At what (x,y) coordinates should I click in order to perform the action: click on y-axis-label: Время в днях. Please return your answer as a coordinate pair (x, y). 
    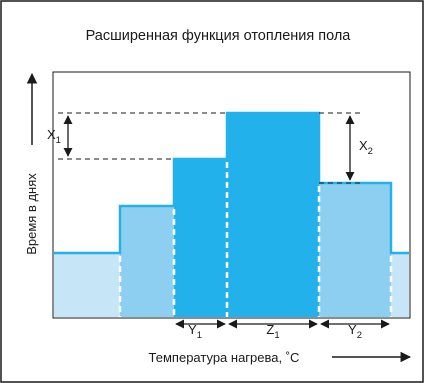
    Looking at the image, I should click on (31, 214).